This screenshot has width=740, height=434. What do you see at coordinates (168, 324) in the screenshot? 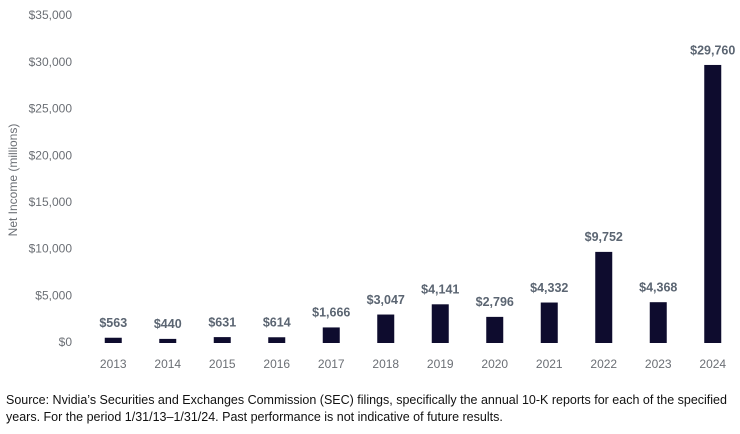
I see `value-label: $440` at bounding box center [168, 324].